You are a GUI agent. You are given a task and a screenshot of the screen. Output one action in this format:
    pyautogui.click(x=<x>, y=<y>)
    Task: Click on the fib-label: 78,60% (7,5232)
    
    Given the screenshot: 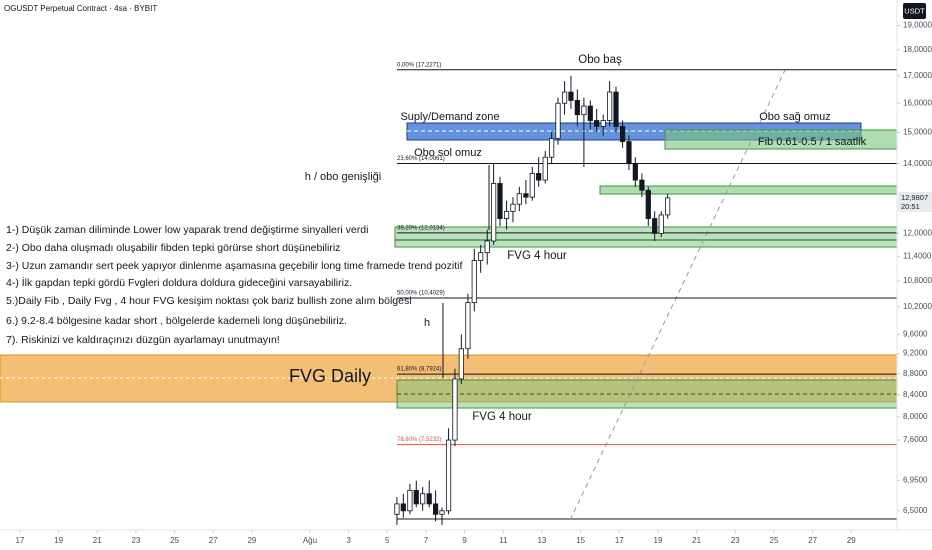 What is the action you would take?
    pyautogui.click(x=419, y=440)
    